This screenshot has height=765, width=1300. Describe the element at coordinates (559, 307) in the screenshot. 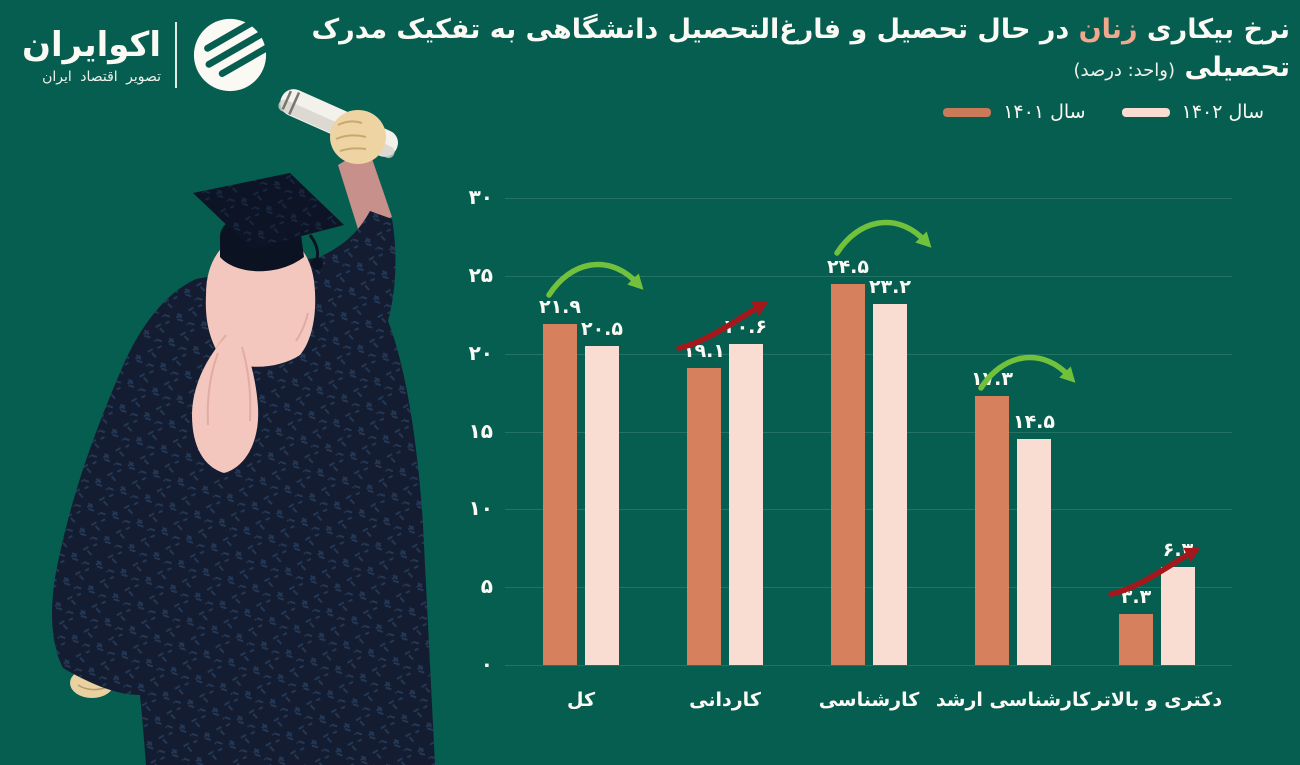

I see `bar-value-label: ۲۱.۹` at that location.